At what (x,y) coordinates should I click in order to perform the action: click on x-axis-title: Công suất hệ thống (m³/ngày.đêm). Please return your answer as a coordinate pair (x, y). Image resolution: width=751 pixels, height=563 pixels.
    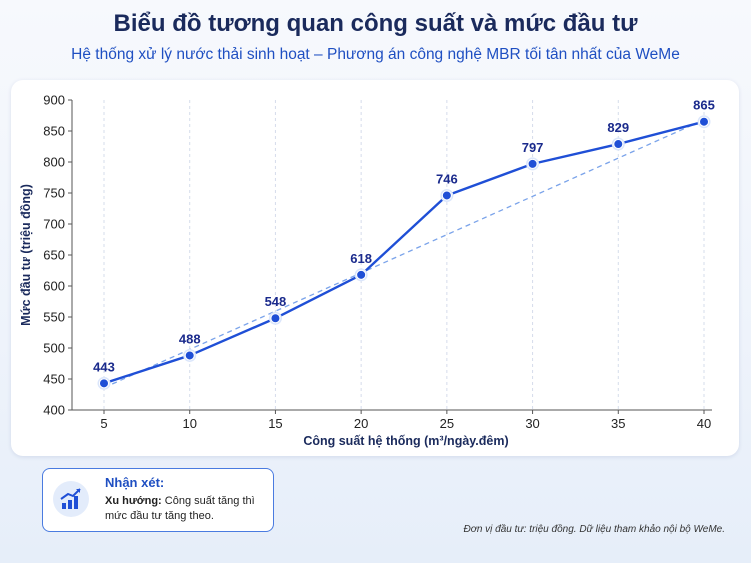
    Looking at the image, I should click on (405, 441).